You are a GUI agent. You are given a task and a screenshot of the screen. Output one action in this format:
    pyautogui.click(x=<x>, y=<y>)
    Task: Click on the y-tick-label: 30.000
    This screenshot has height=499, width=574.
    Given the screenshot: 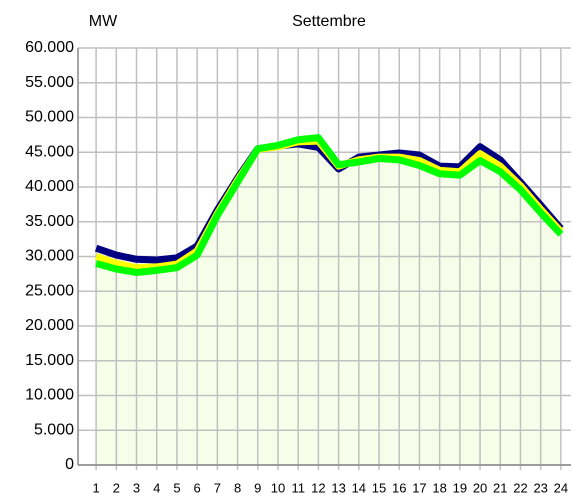 What is the action you would take?
    pyautogui.click(x=49, y=256)
    